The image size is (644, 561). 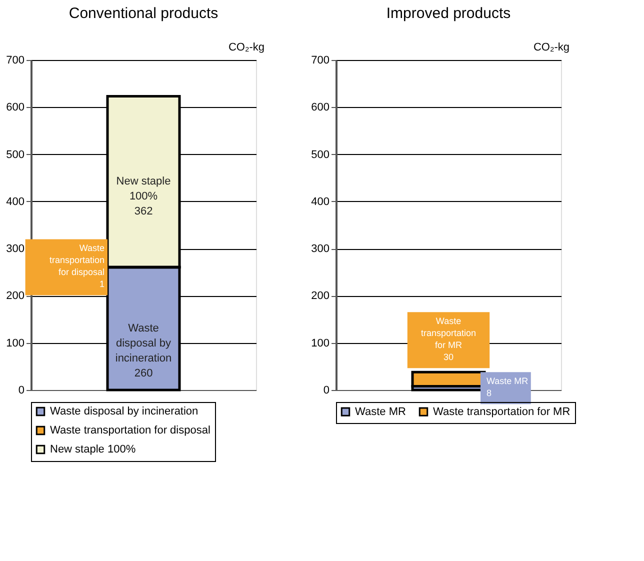 I want to click on legend-label: Waste MR, so click(x=380, y=412).